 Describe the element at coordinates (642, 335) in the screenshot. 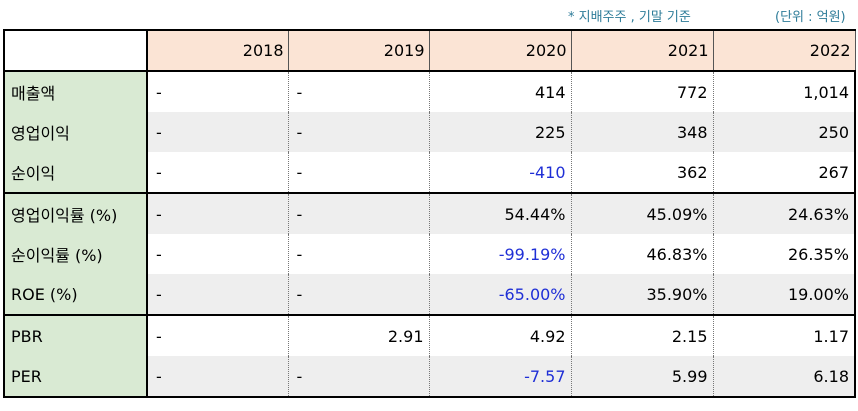

I see `table-cell: 2.15` at that location.